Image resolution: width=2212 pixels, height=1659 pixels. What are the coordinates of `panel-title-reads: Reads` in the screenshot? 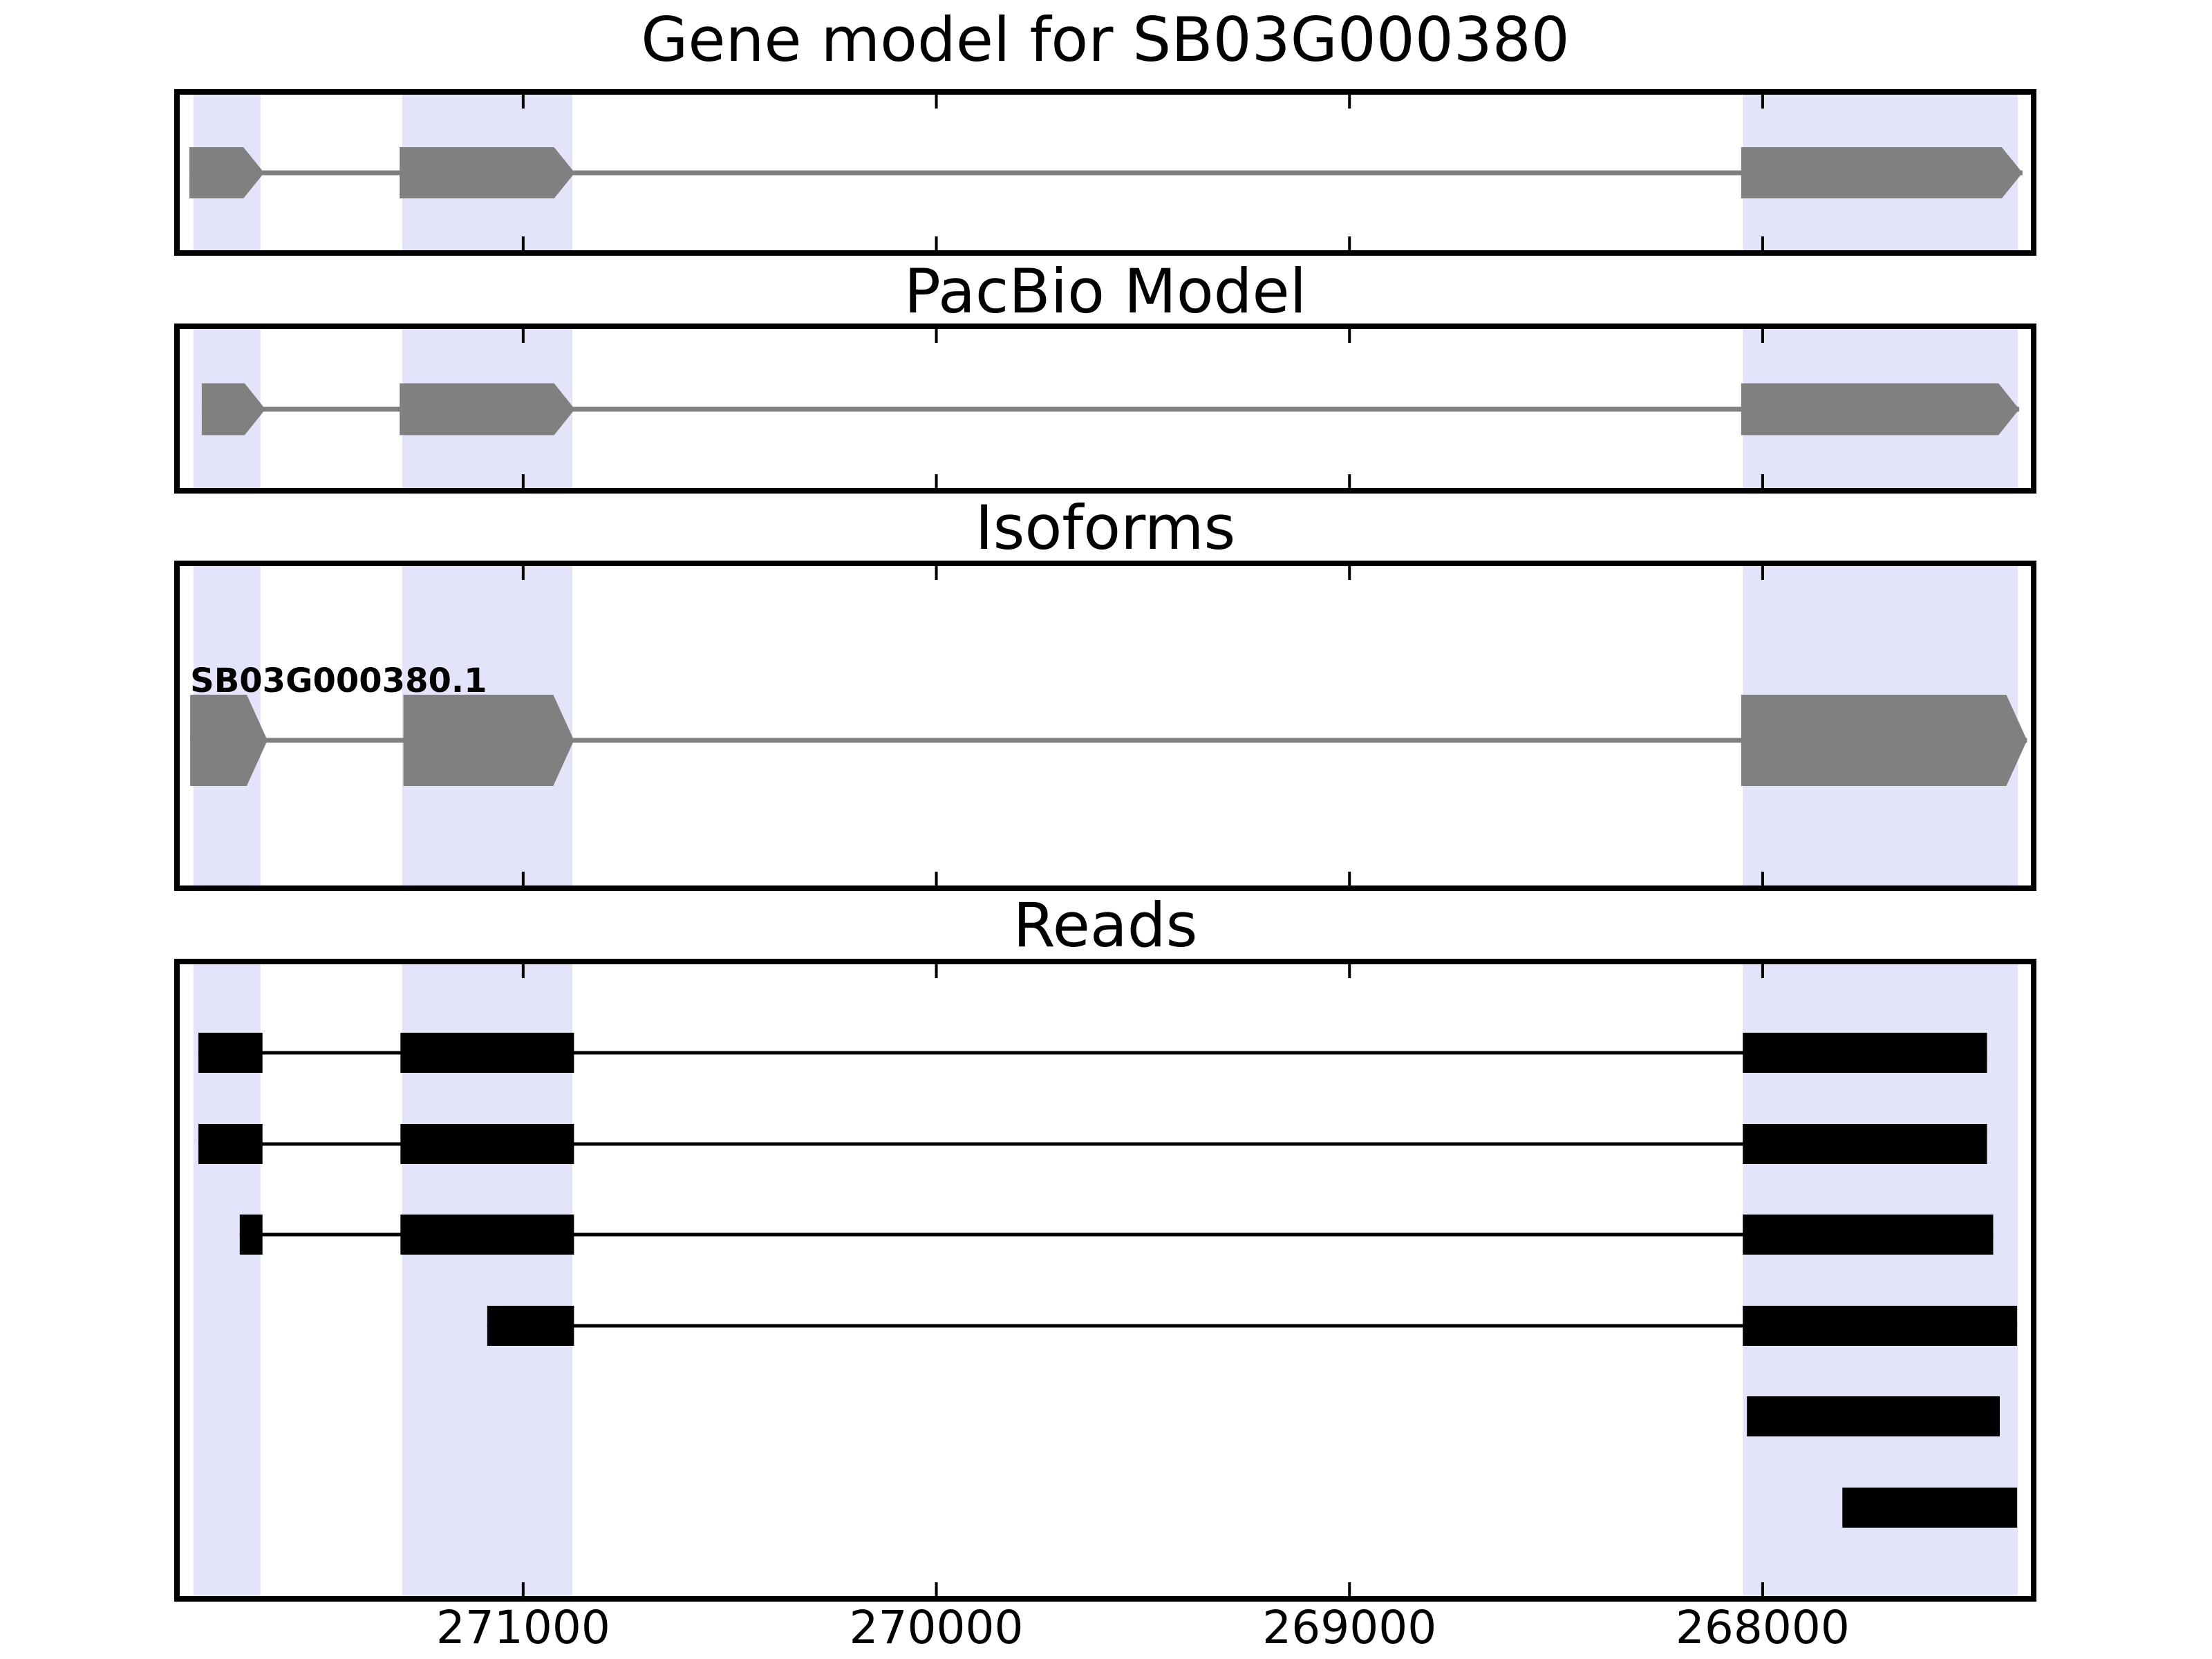 It's located at (1105, 925).